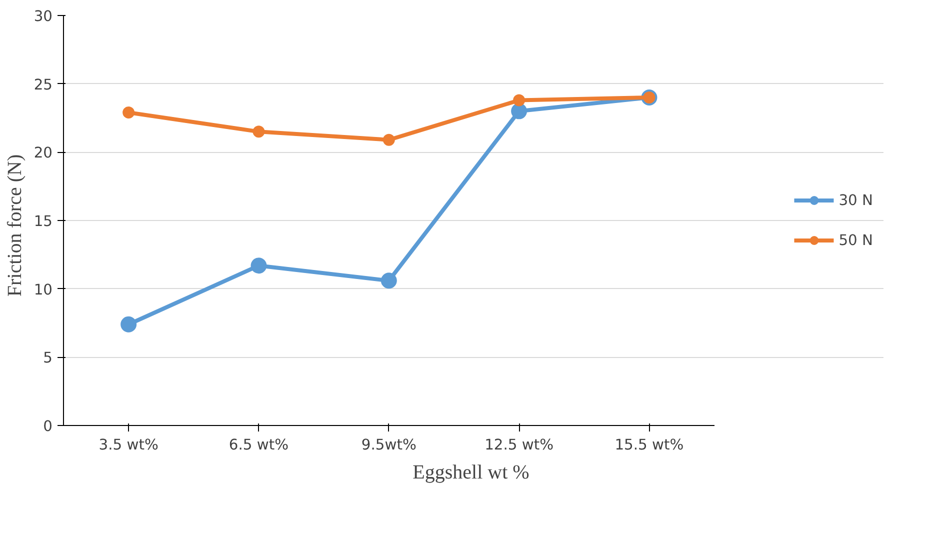 This screenshot has height=533, width=930. I want to click on y-axis-title: Friction force (N), so click(15, 225).